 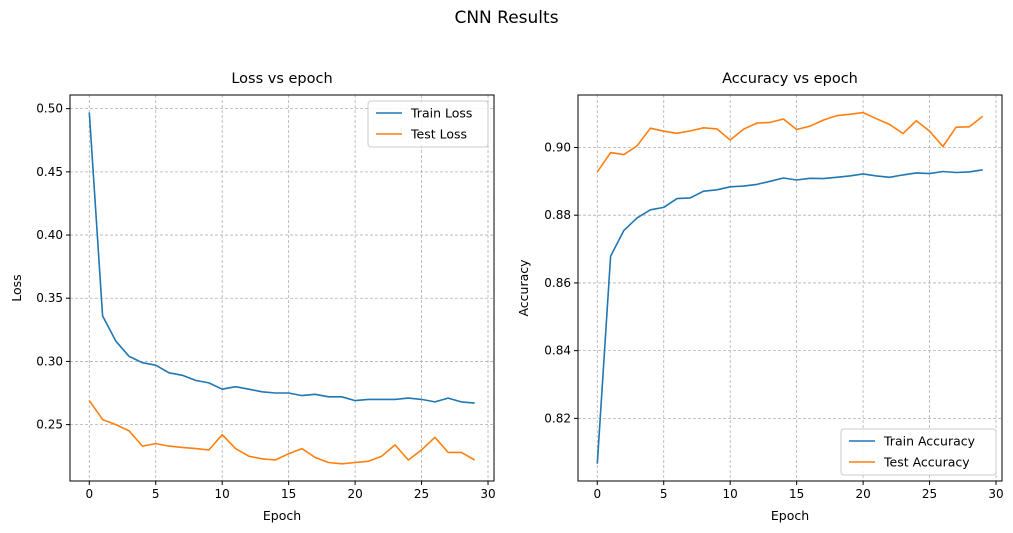 I want to click on legend-box, so click(x=918, y=452).